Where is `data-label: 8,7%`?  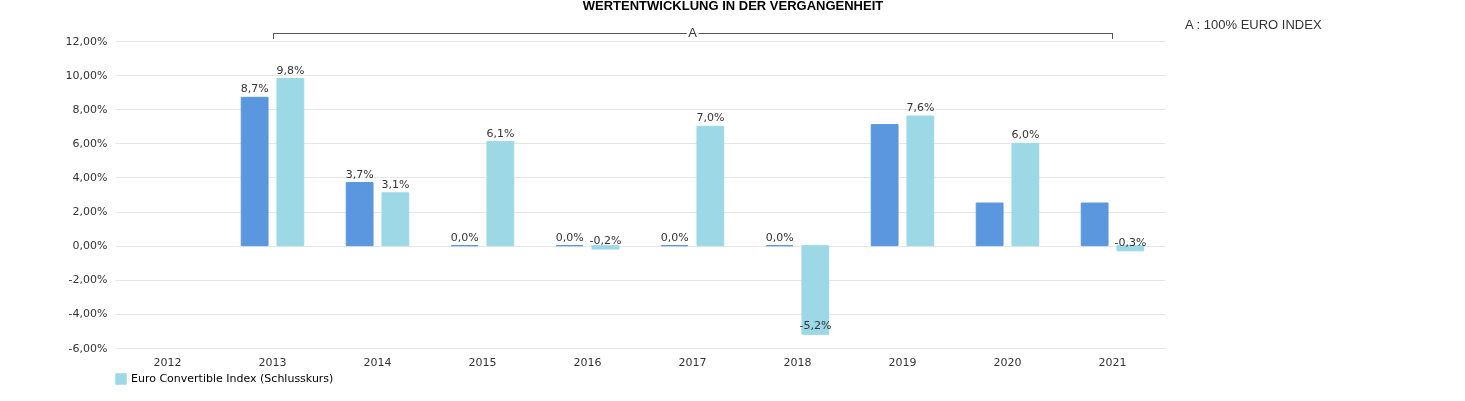
data-label: 8,7% is located at coordinates (254, 89).